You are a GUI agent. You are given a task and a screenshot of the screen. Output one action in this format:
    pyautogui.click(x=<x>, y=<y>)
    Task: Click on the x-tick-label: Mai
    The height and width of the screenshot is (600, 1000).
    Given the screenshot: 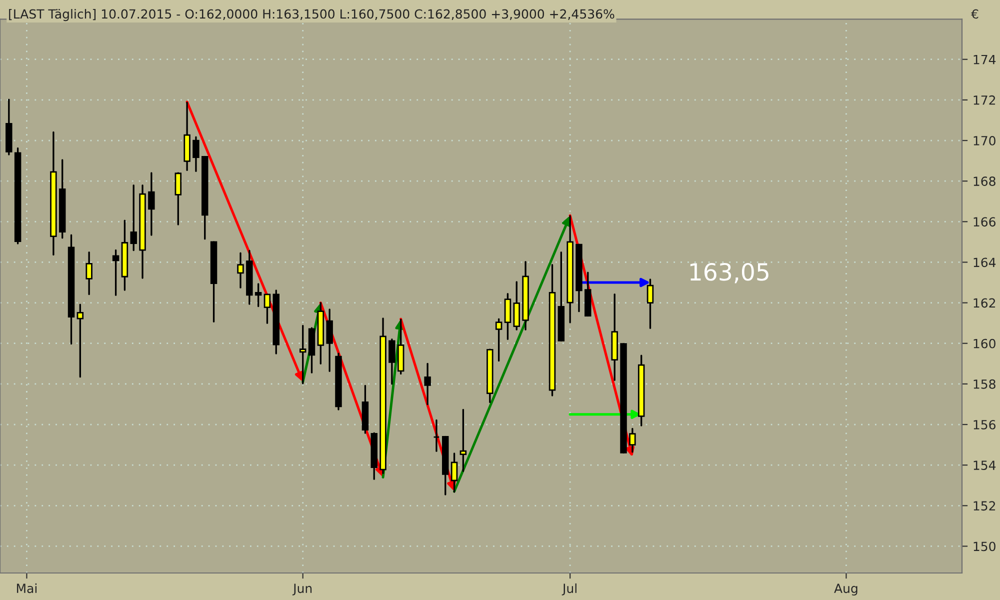 What is the action you would take?
    pyautogui.click(x=26, y=588)
    